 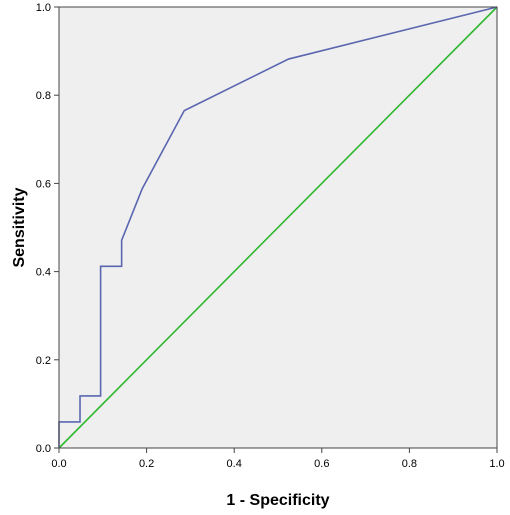 I want to click on y-tick-label: 0.2, so click(x=43, y=361).